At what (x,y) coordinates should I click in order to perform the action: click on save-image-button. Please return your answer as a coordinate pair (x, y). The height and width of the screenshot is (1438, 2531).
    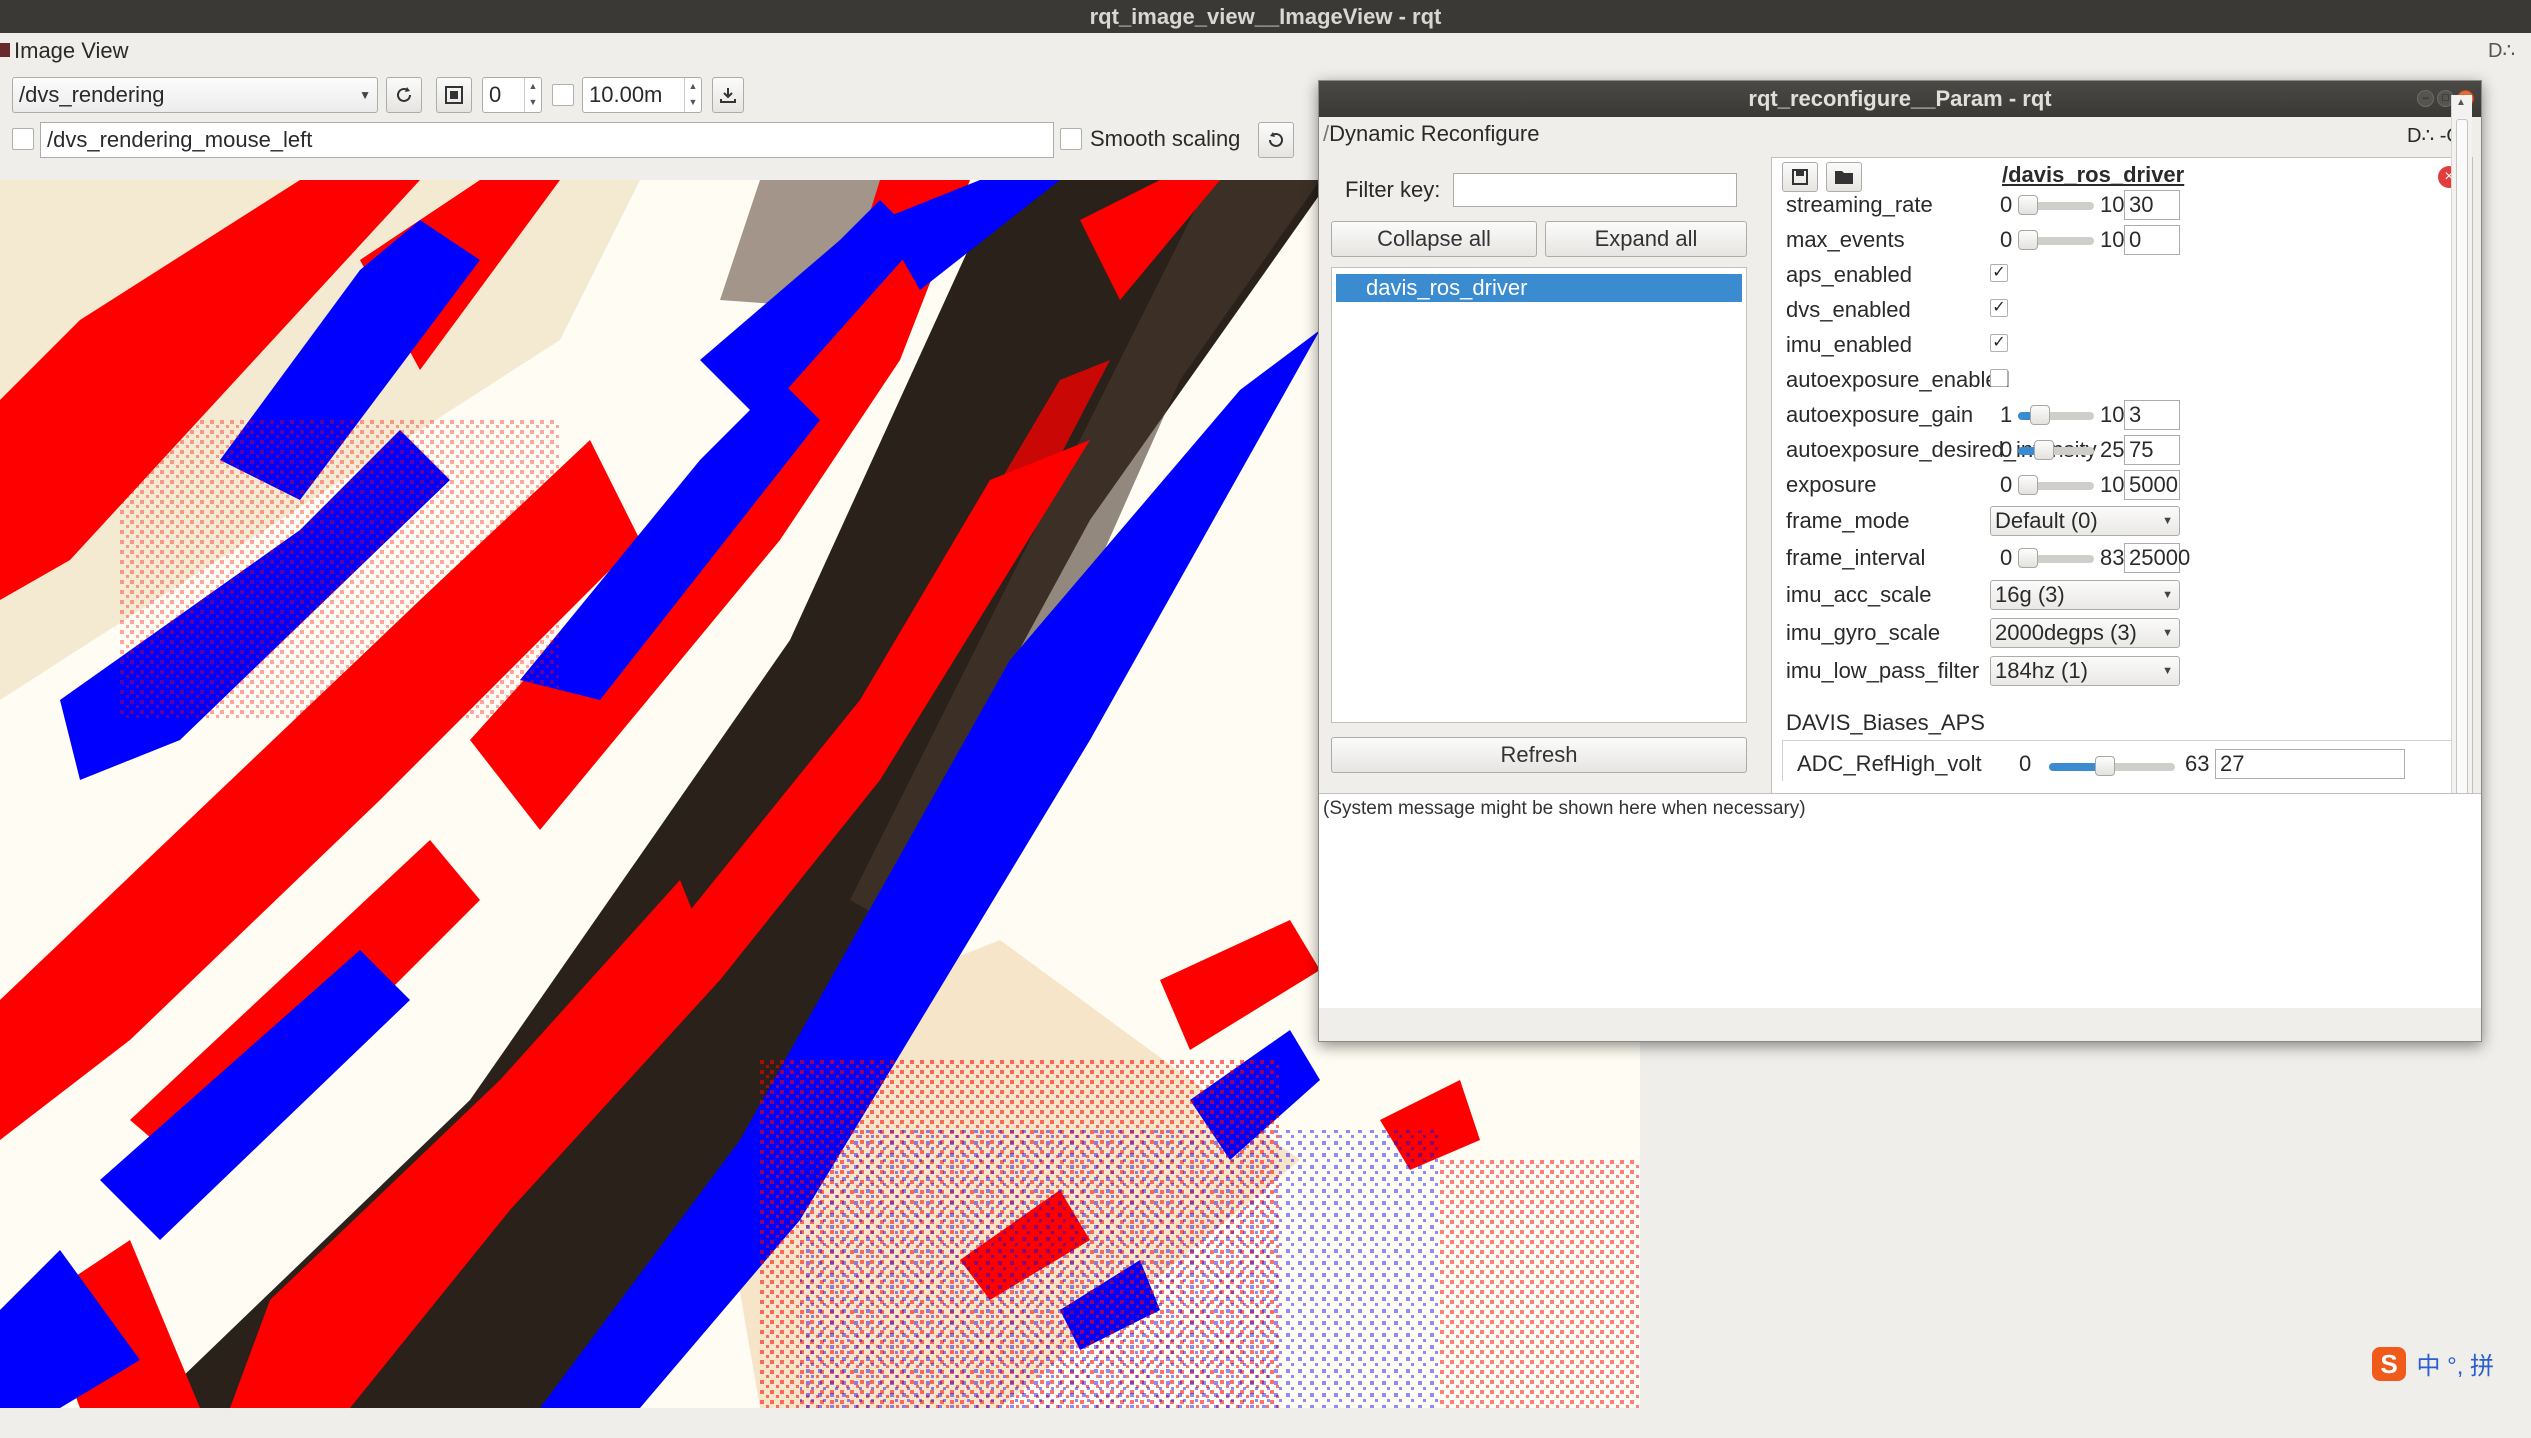
    Looking at the image, I should click on (728, 95).